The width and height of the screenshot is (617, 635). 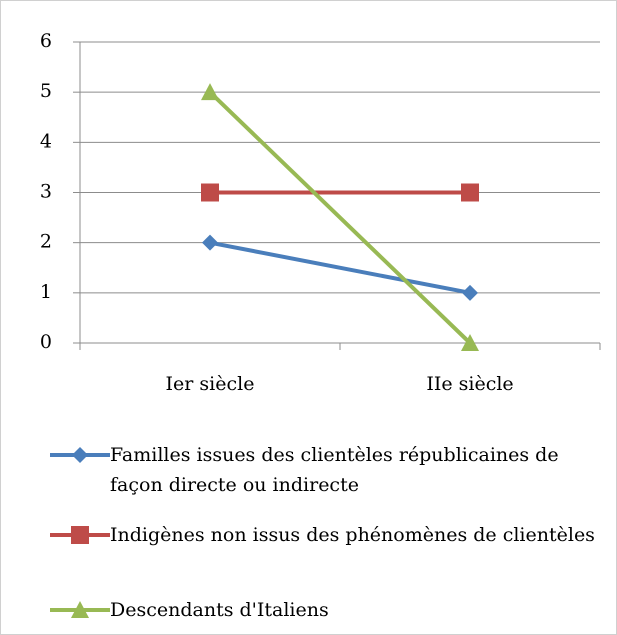 I want to click on y-tick-label: 6, so click(x=46, y=41).